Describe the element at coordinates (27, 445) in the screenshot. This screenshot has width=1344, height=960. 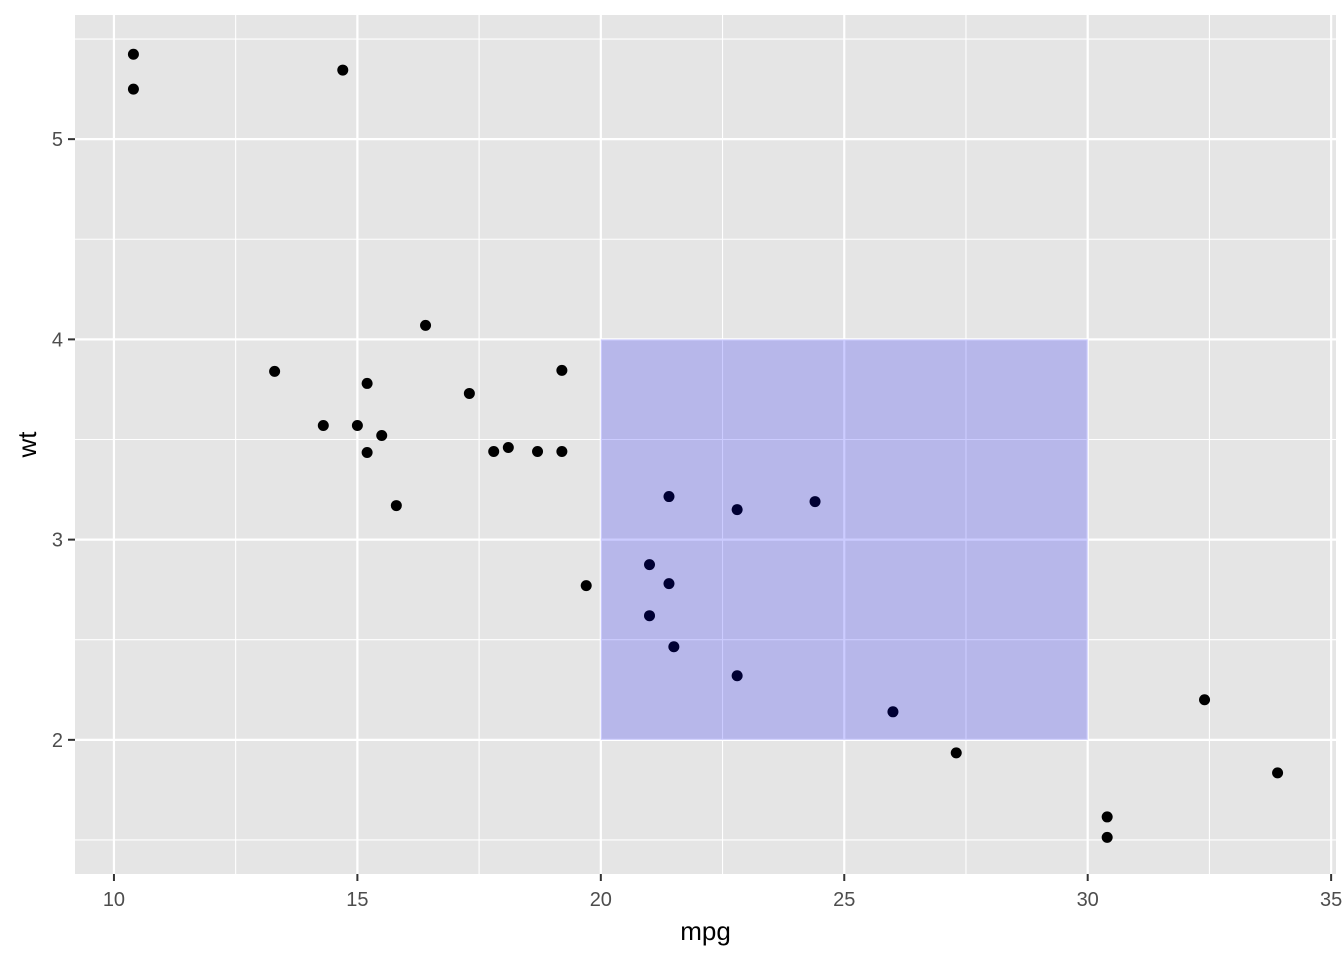
I see `y-axis-title: wt` at that location.